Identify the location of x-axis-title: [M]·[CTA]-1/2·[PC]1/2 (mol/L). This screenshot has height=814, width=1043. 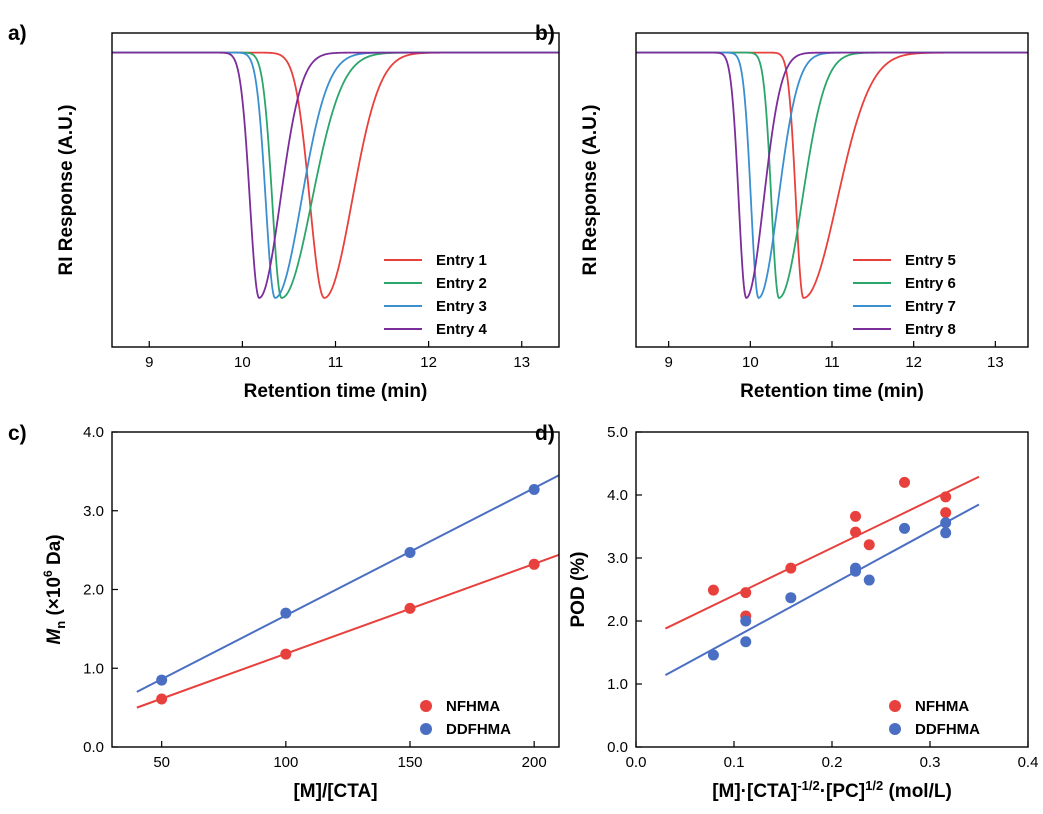
(832, 790).